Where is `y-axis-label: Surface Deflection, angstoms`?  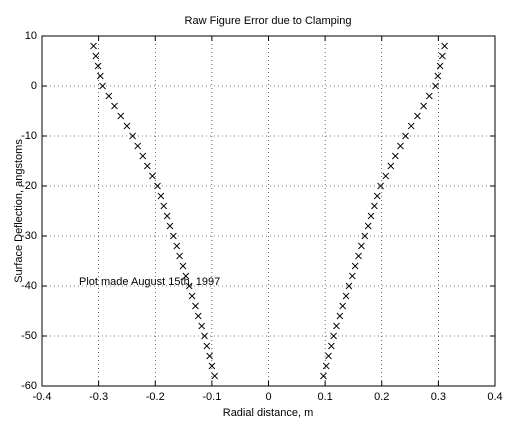
y-axis-label: Surface Deflection, angstoms is located at coordinates (19, 211).